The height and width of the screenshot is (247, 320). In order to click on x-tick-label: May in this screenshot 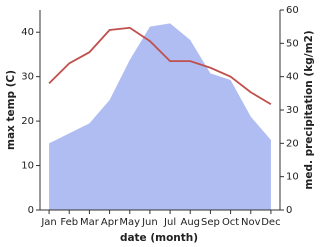, I will do `click(129, 222)`.